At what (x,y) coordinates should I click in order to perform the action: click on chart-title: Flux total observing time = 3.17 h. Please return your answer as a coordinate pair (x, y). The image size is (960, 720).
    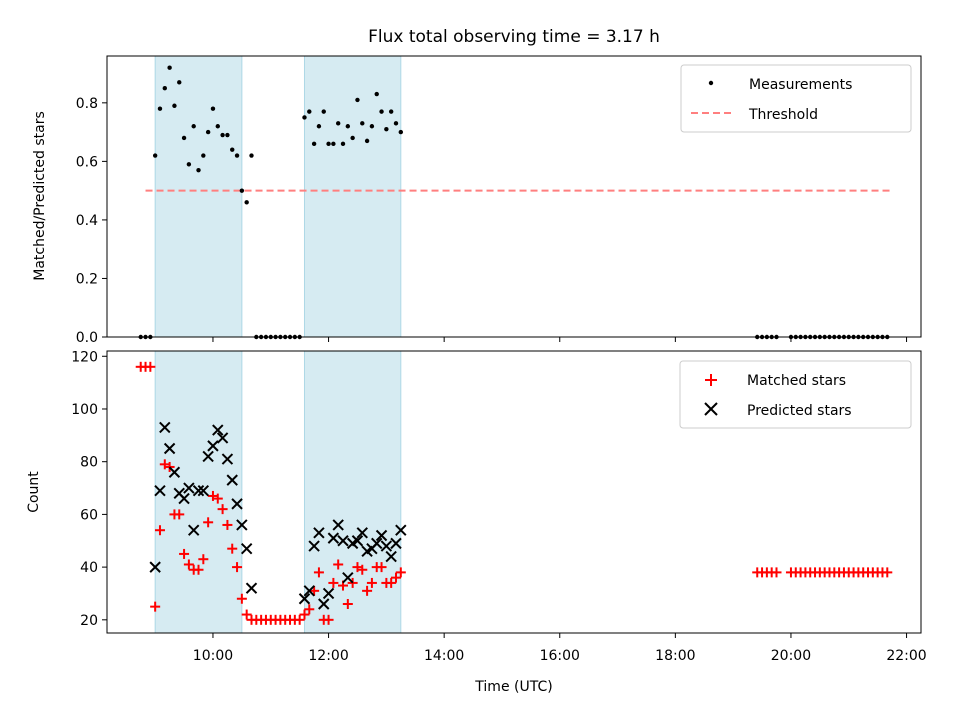
    Looking at the image, I should click on (514, 37).